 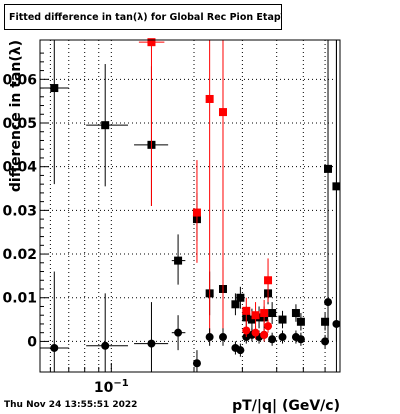 I want to click on y-tick-label: 0.04, so click(x=19, y=168).